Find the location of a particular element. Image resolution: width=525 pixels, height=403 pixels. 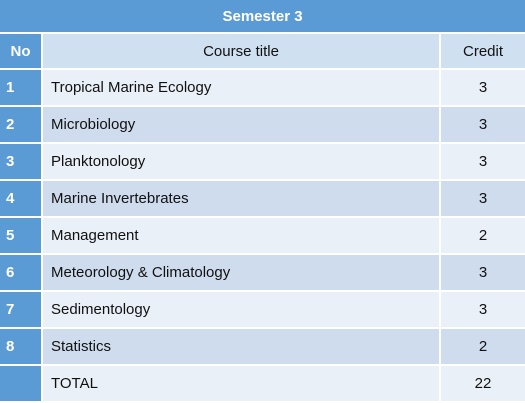

row-number: 5 is located at coordinates (20, 235).